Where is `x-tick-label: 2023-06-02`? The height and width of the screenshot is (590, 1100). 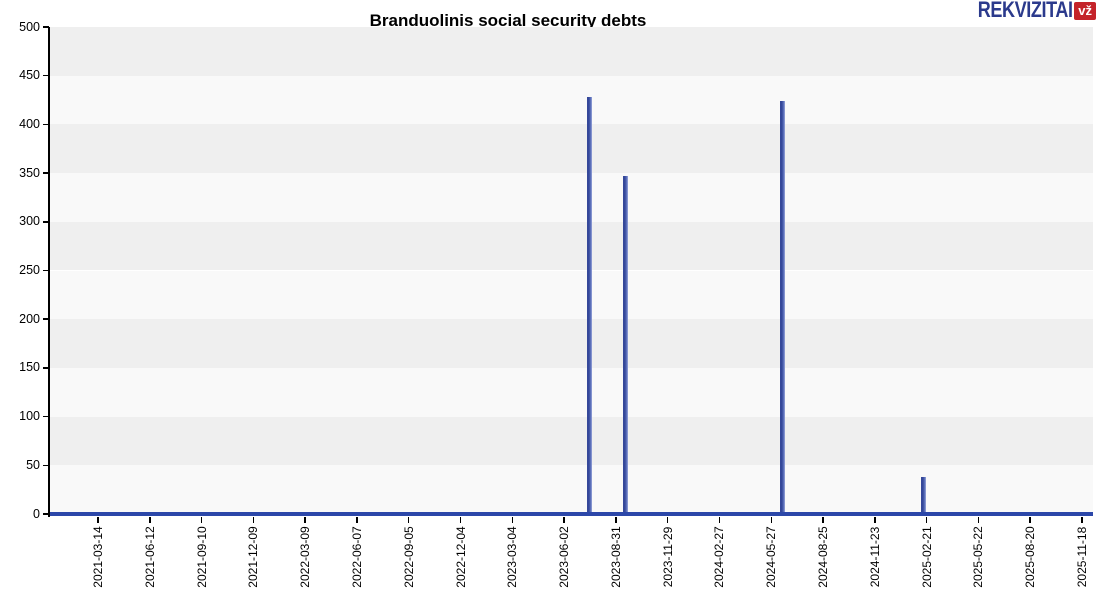 x-tick-label: 2023-06-02 is located at coordinates (564, 557).